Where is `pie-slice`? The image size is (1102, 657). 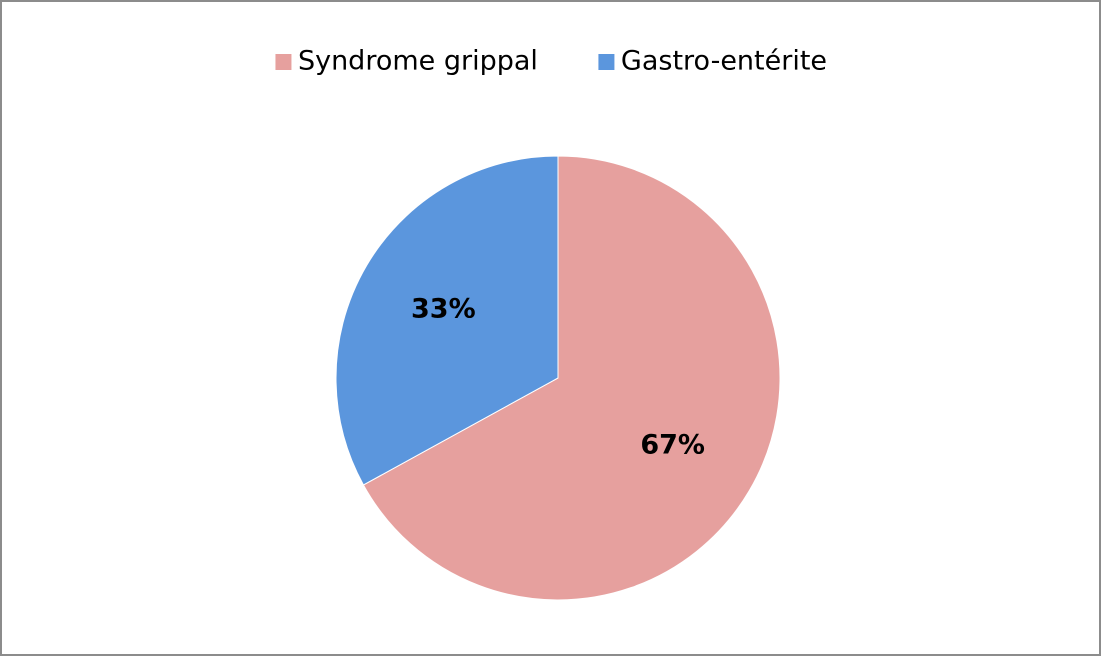
pie-slice is located at coordinates (447, 320).